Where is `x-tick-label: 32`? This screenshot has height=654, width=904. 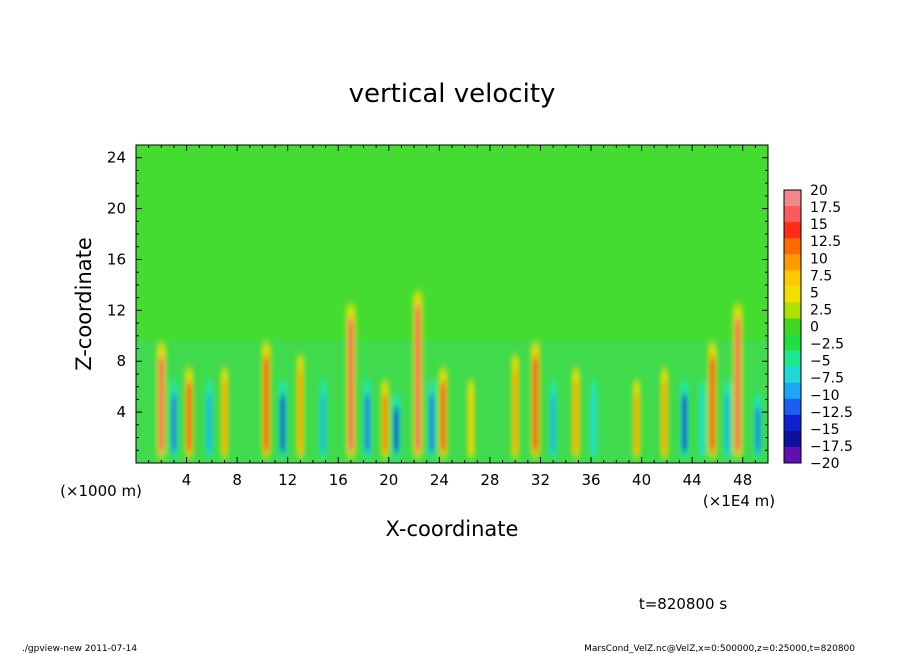
x-tick-label: 32 is located at coordinates (540, 480).